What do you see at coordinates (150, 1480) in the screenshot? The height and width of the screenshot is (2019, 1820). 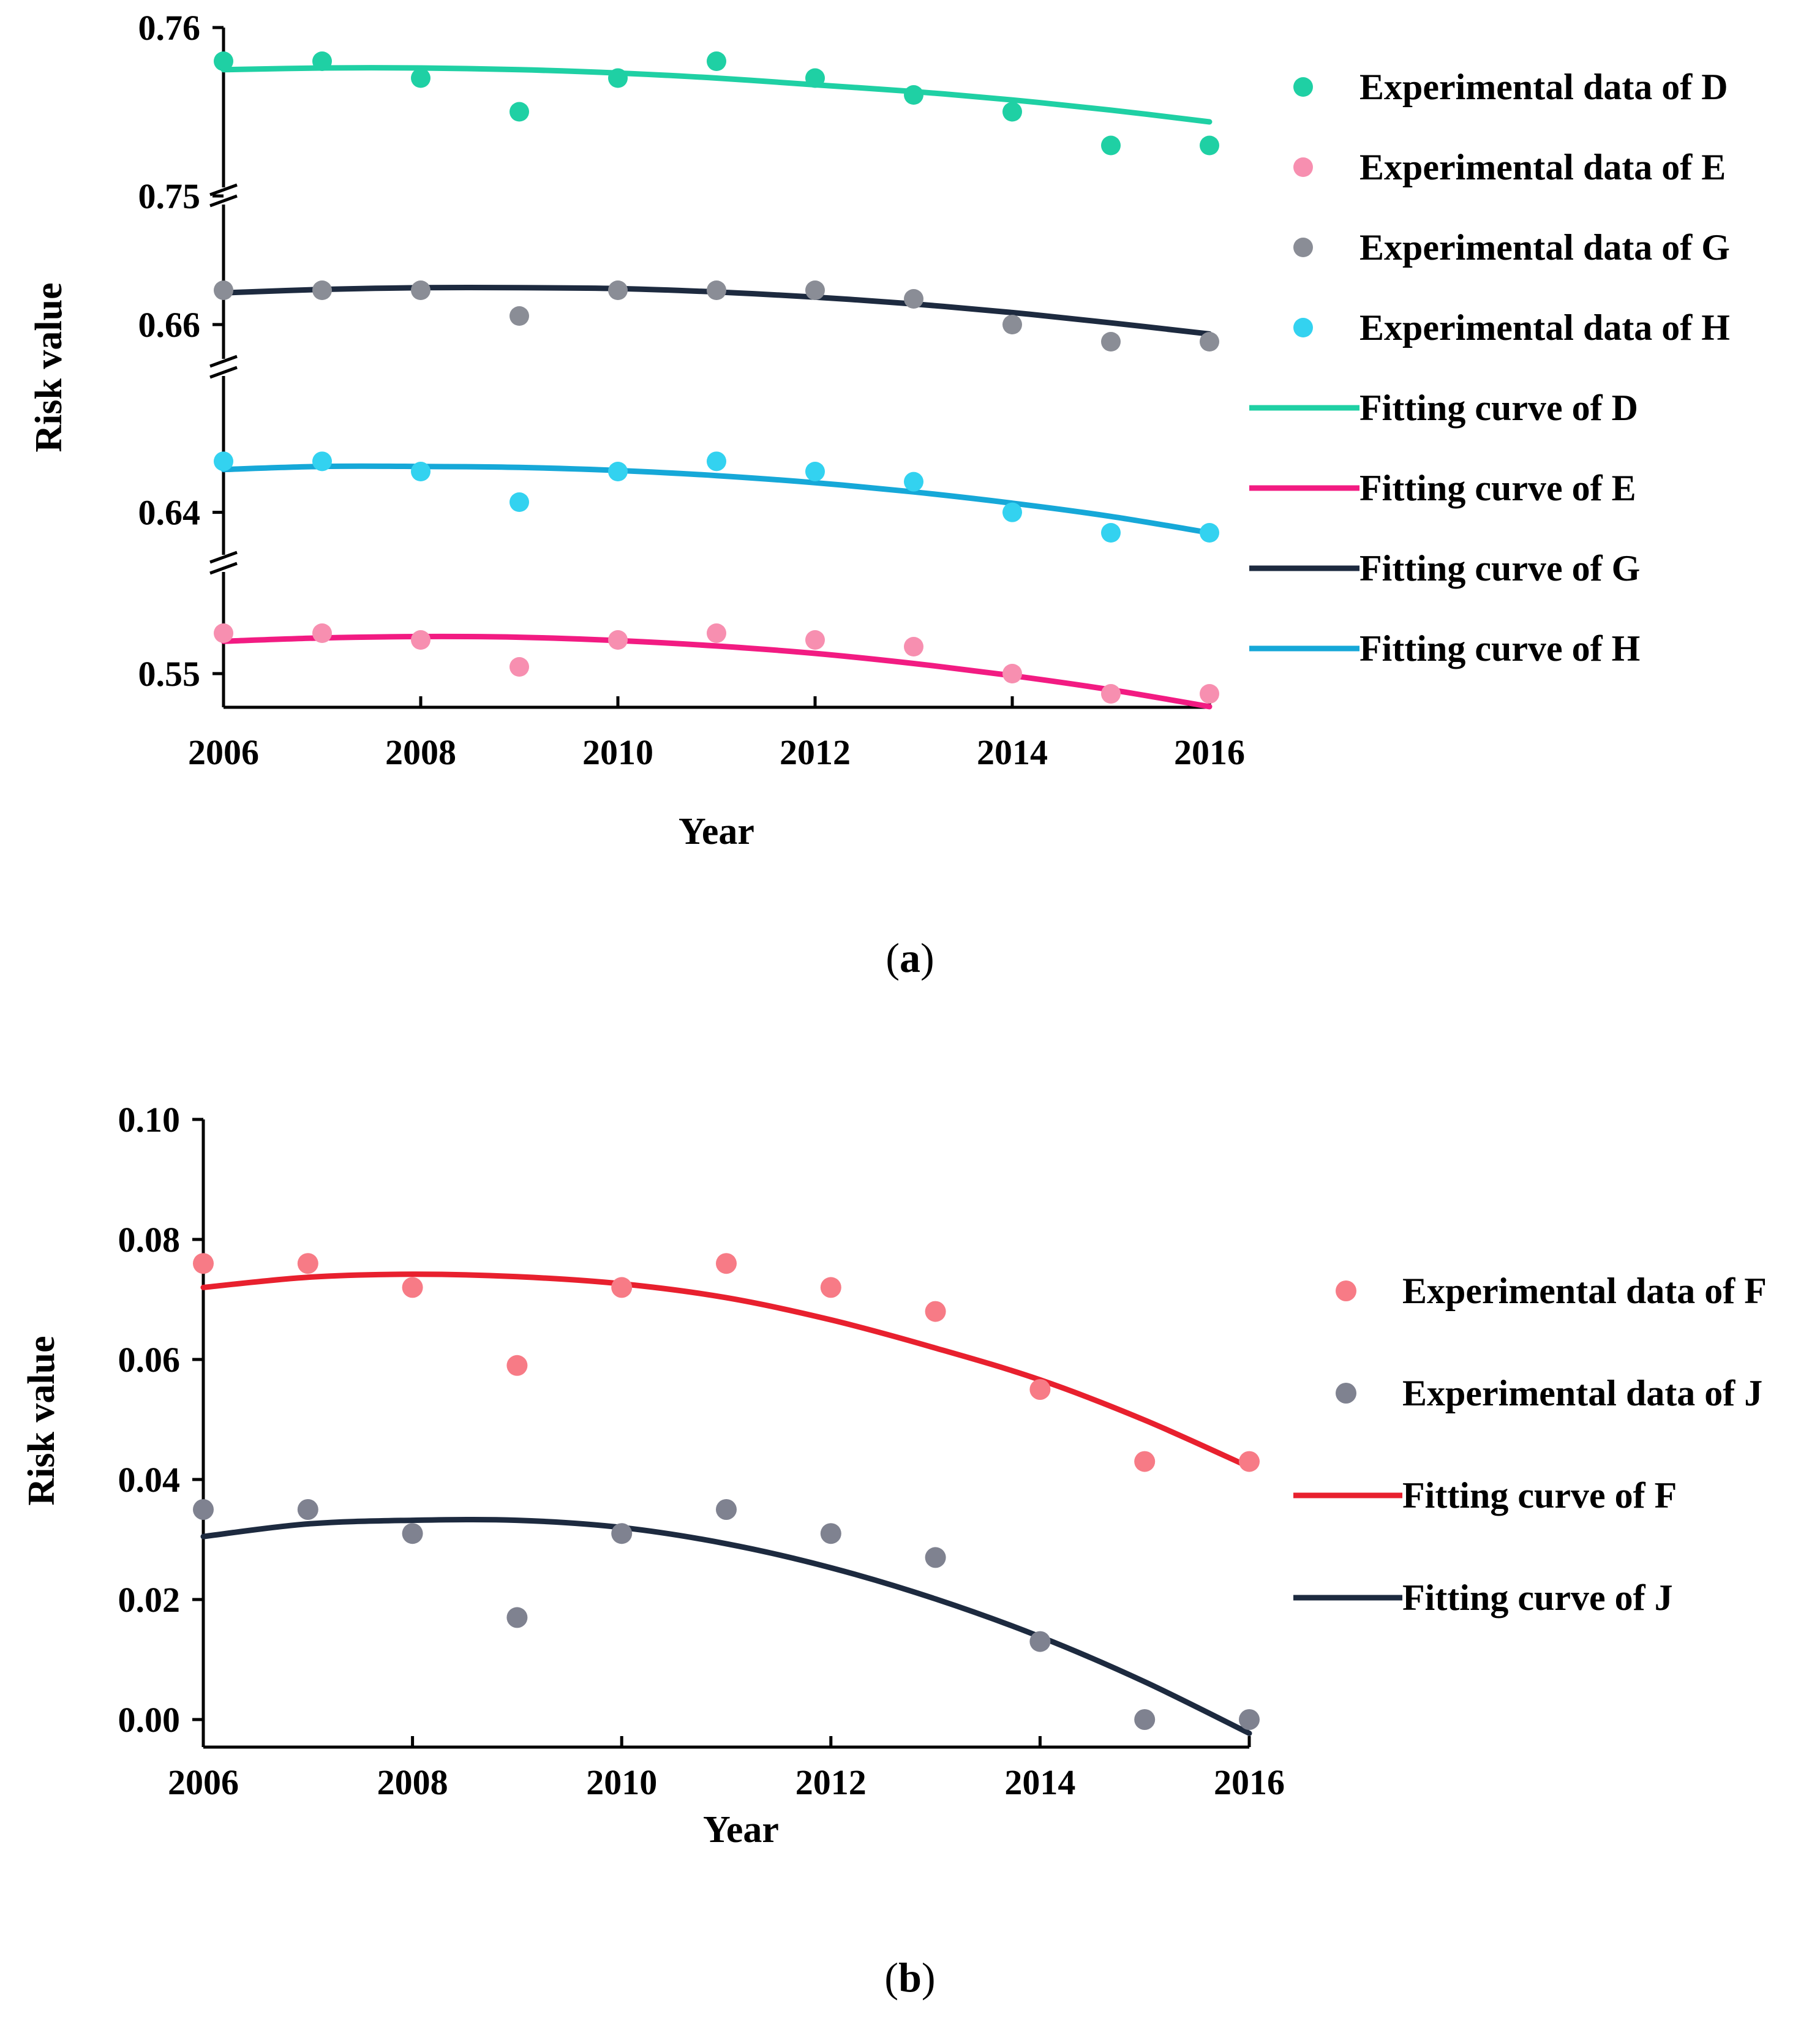 I see `y-tick-label: 0.04` at bounding box center [150, 1480].